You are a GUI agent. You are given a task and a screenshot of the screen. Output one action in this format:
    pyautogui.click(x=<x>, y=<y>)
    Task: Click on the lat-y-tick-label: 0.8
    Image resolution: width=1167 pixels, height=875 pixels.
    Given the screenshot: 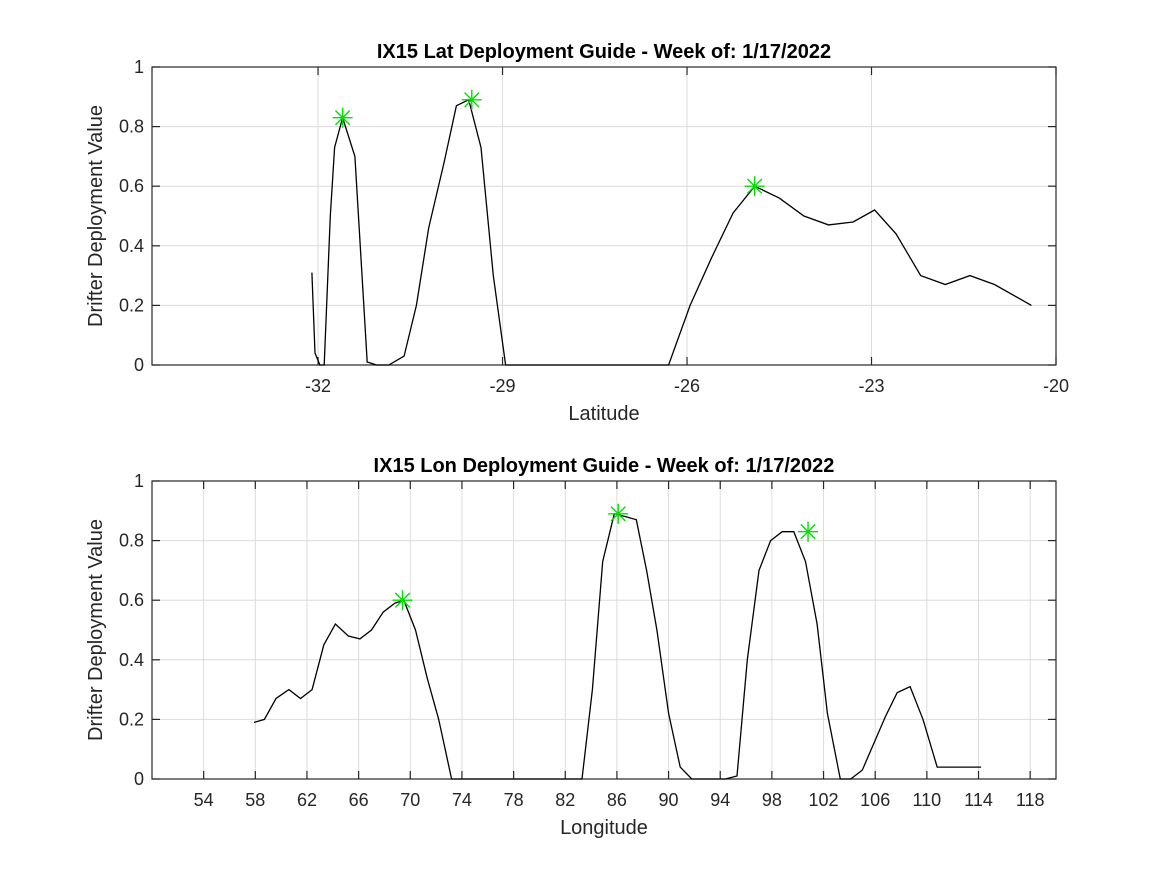 What is the action you would take?
    pyautogui.click(x=131, y=127)
    